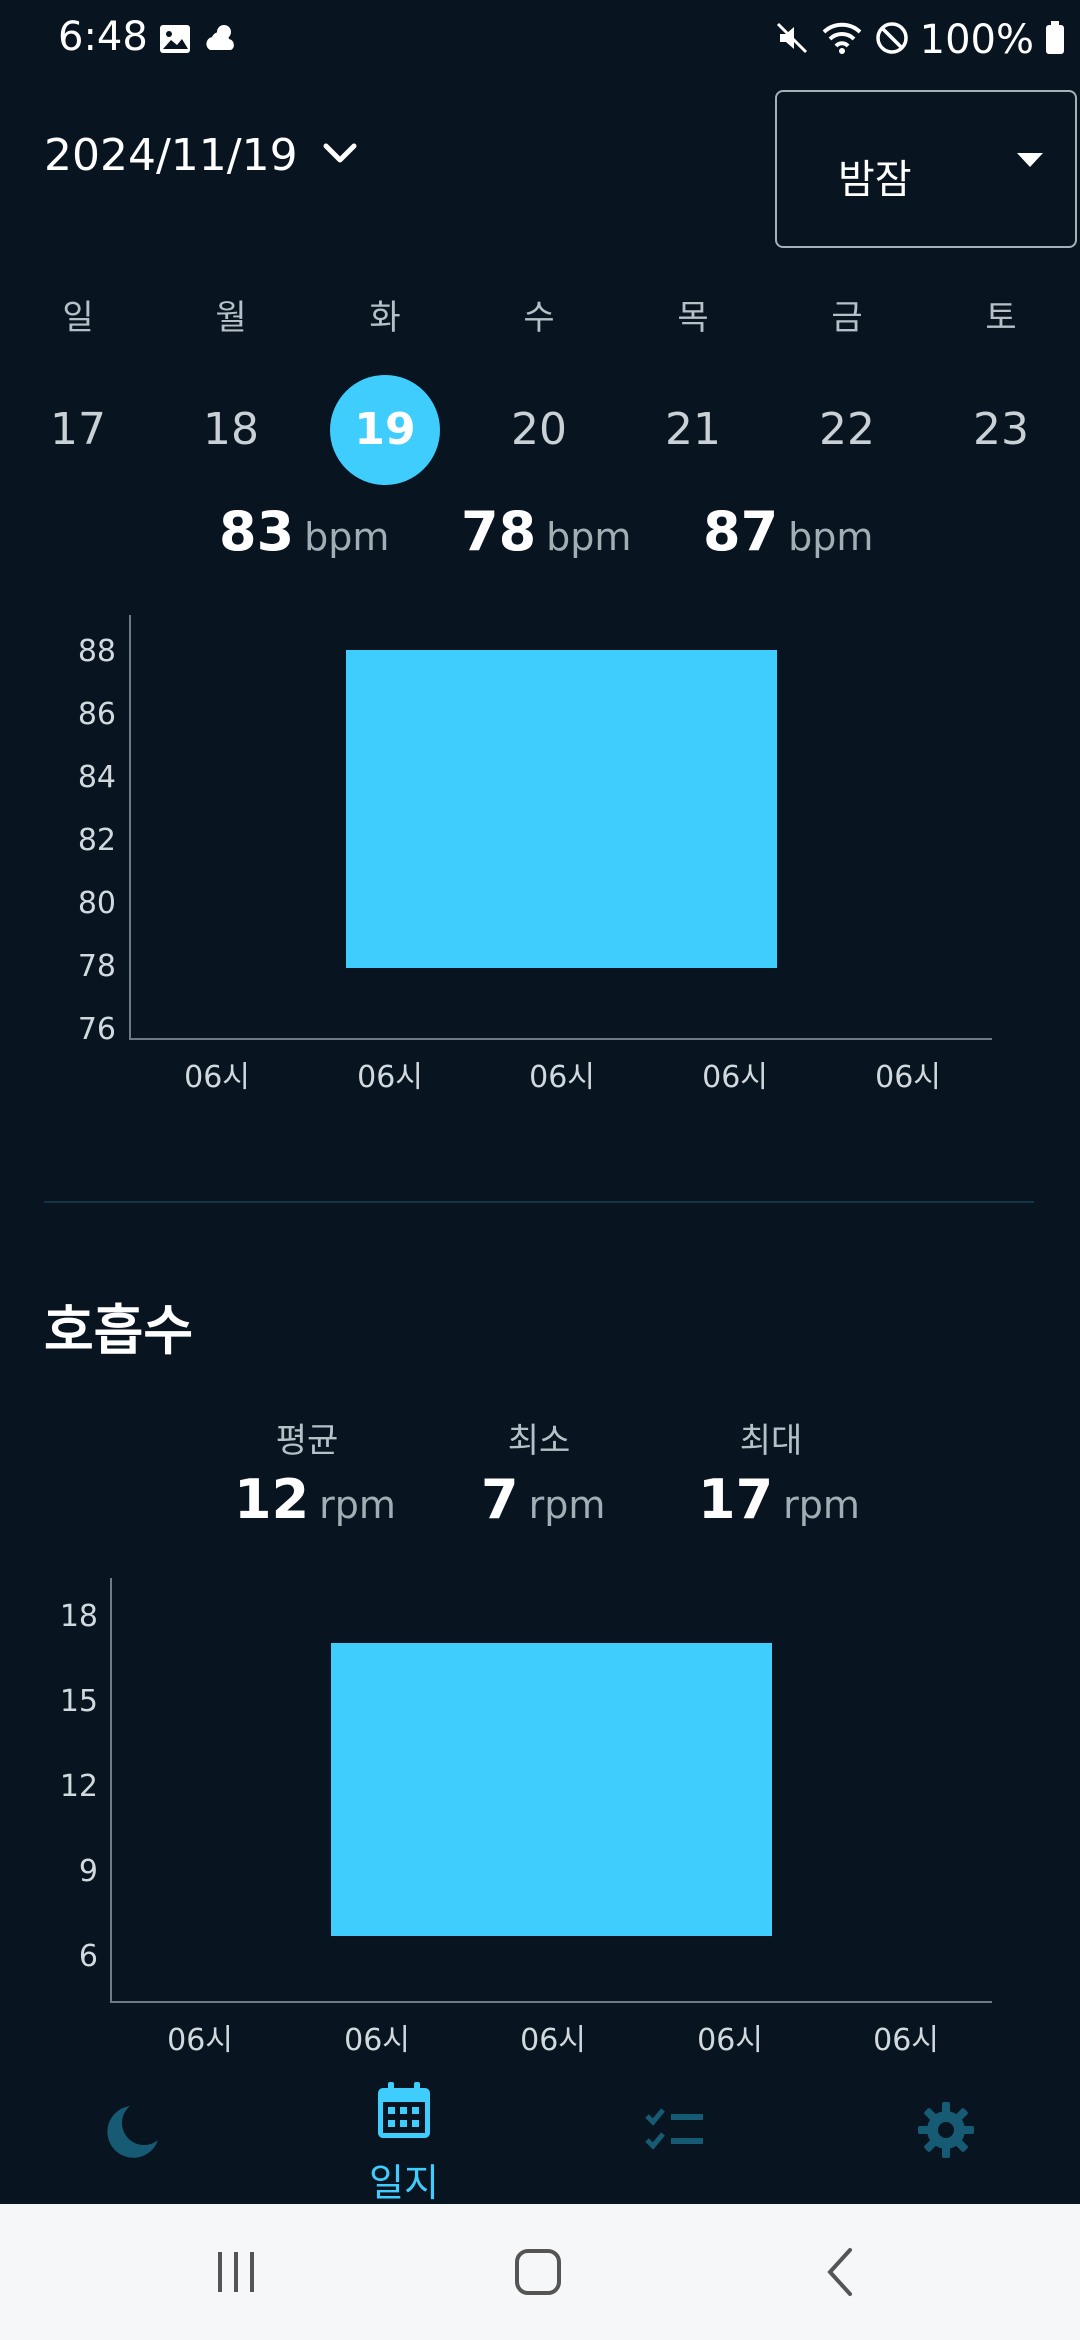 The image size is (1080, 2340). Describe the element at coordinates (96, 651) in the screenshot. I see `hr-ytick-88: 88` at that location.